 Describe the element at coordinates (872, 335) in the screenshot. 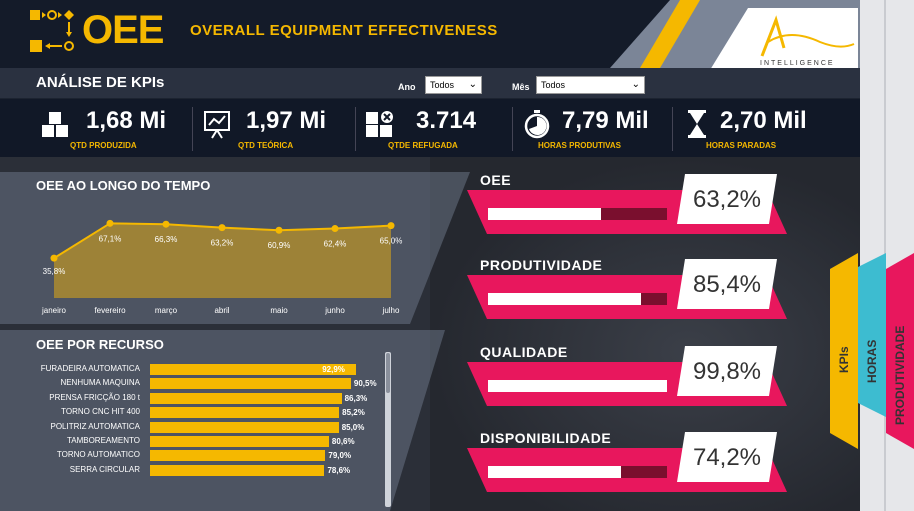

I see `tab-horas: HORAS` at that location.